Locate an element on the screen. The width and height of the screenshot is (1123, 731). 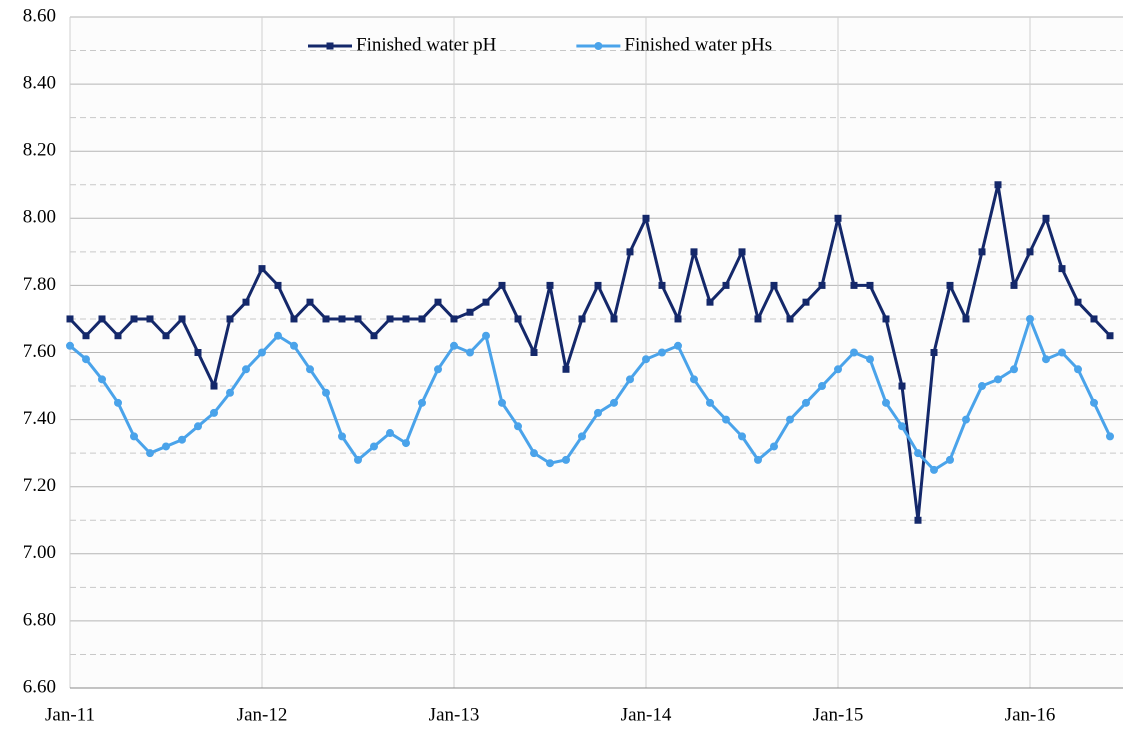
y-tick-label: 7.80 is located at coordinates (39, 284).